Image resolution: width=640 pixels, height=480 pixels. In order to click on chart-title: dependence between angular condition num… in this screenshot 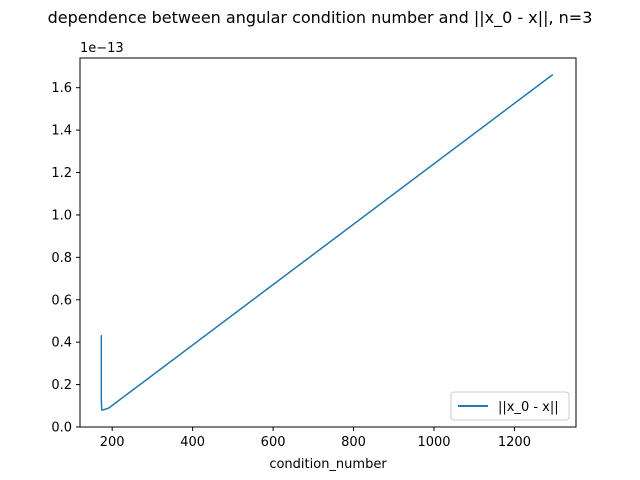, I will do `click(320, 18)`.